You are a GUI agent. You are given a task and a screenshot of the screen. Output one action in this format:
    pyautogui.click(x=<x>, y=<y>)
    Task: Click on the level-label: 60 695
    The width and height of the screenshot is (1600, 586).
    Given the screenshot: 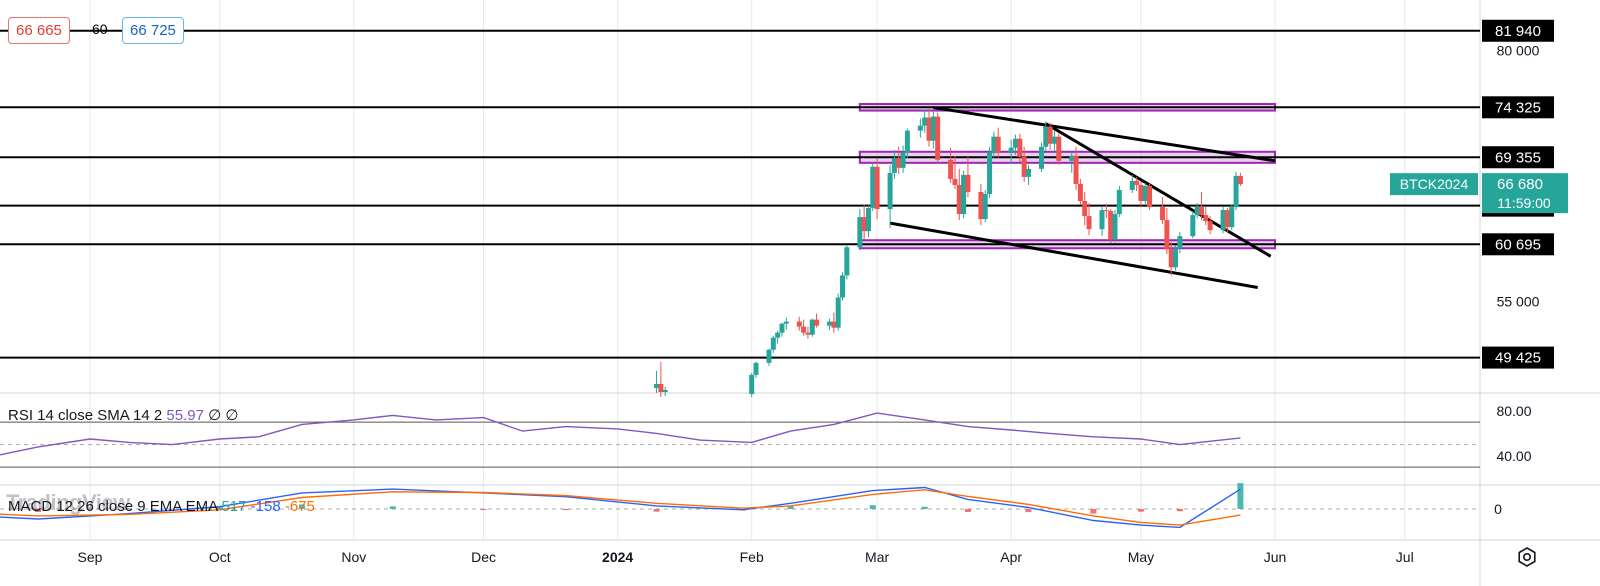 What is the action you would take?
    pyautogui.click(x=1518, y=244)
    